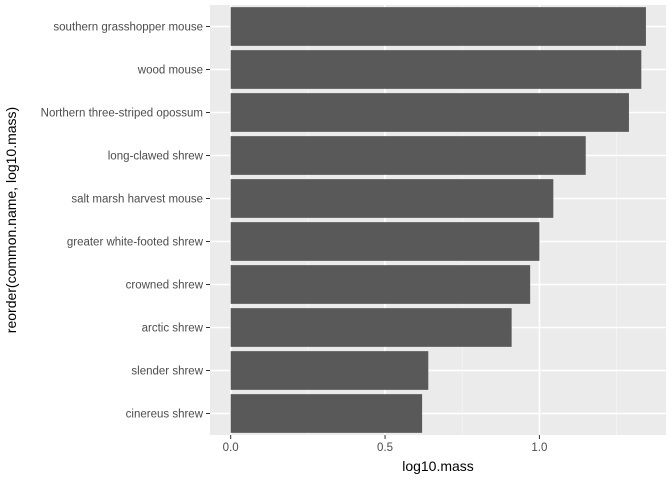  What do you see at coordinates (173, 329) in the screenshot?
I see `y-tick-label: arctic shrew` at bounding box center [173, 329].